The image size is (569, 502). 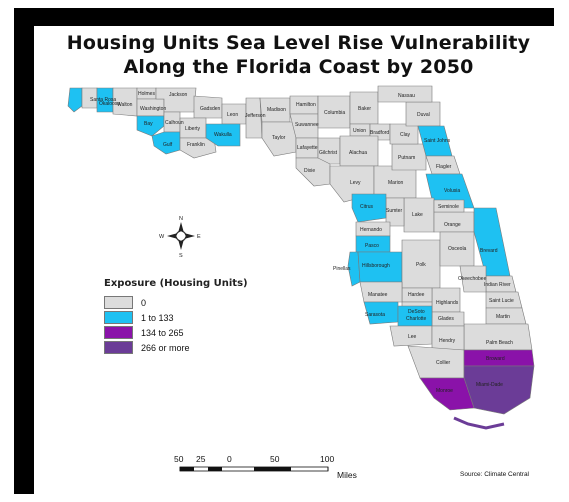 What do you see at coordinates (255, 116) in the screenshot?
I see `label-jefferson: Jefferson` at bounding box center [255, 116].